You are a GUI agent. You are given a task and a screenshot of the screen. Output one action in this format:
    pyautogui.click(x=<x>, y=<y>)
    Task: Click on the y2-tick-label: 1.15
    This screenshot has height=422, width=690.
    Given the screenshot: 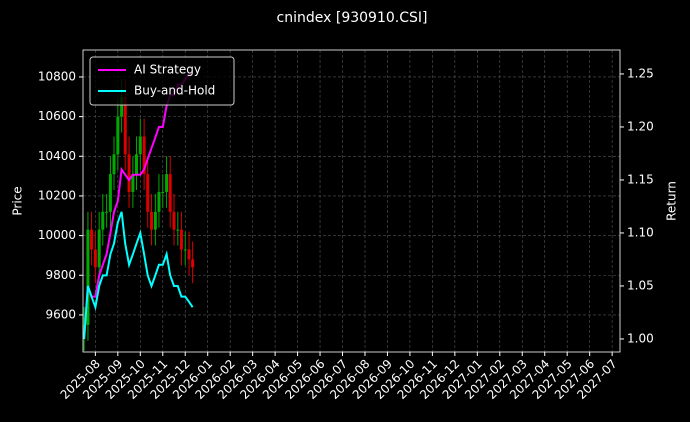 What is the action you would take?
    pyautogui.click(x=640, y=179)
    